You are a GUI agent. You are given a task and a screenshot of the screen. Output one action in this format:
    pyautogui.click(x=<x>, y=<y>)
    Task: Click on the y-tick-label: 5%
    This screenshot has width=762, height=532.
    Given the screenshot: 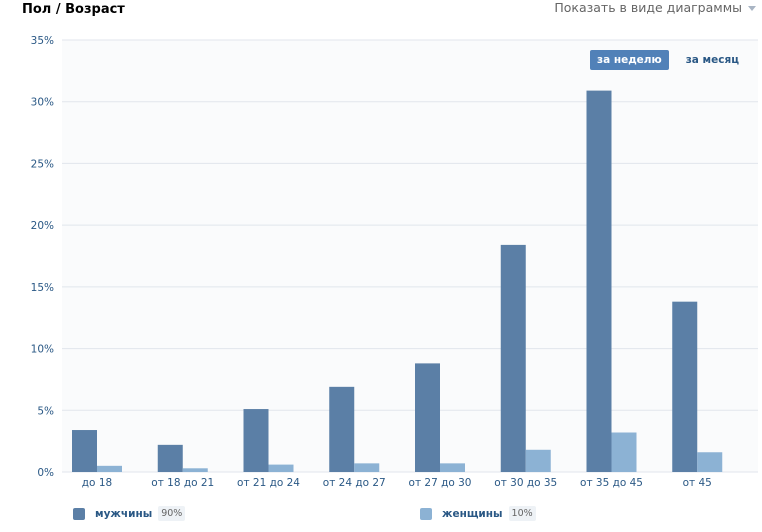 What is the action you would take?
    pyautogui.click(x=45, y=411)
    